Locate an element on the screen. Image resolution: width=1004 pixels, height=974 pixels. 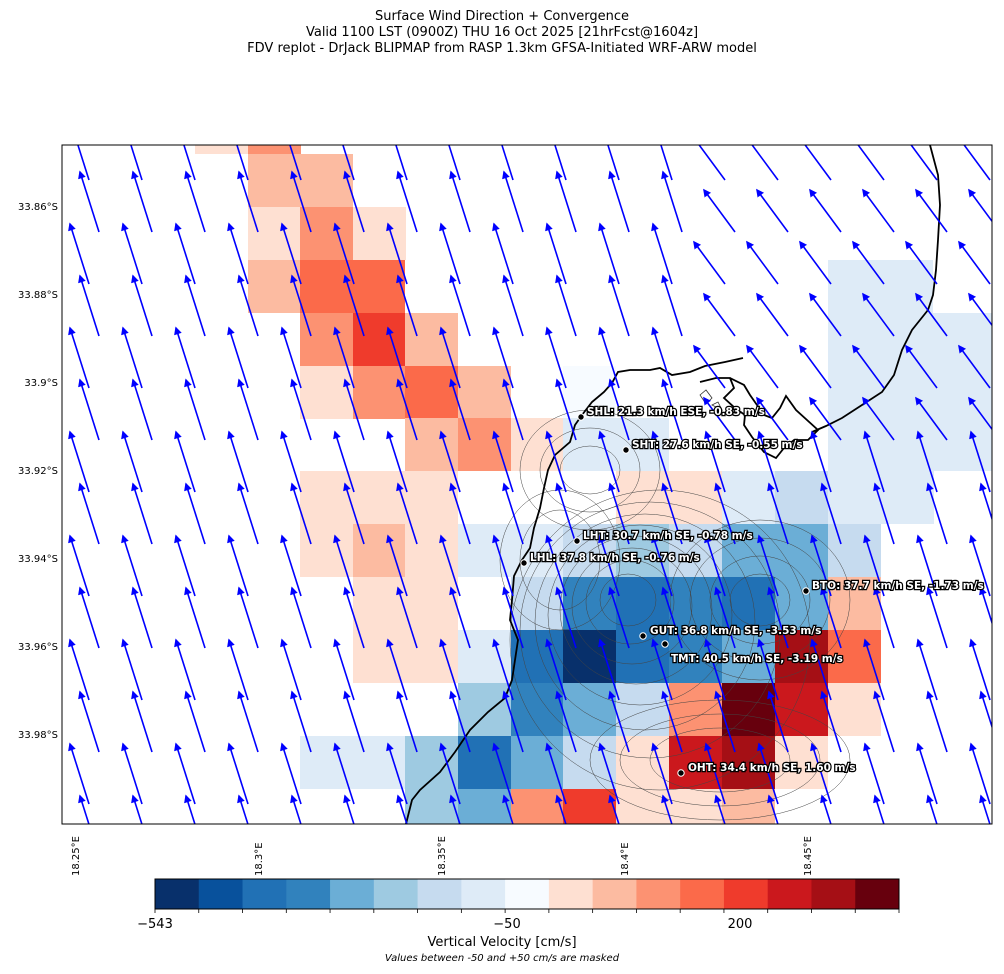
colorbar is located at coordinates (527, 895).